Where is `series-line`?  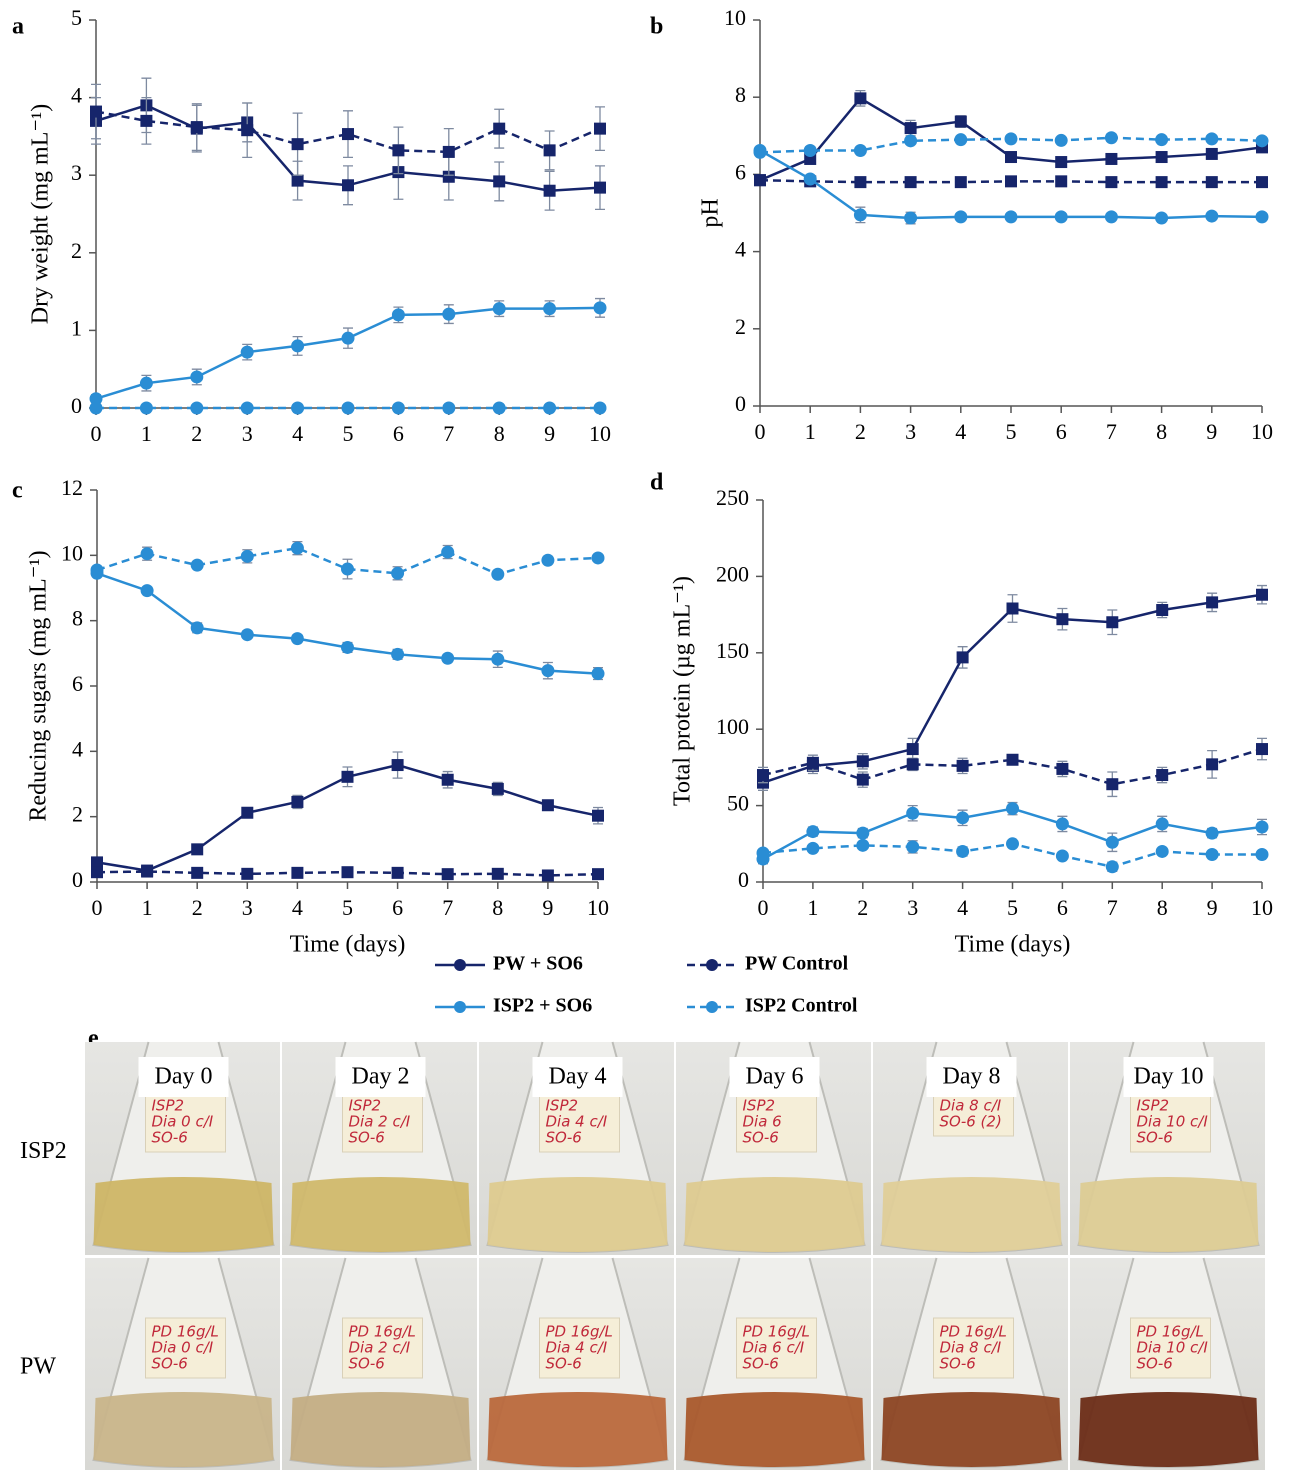 series-line is located at coordinates (347, 623).